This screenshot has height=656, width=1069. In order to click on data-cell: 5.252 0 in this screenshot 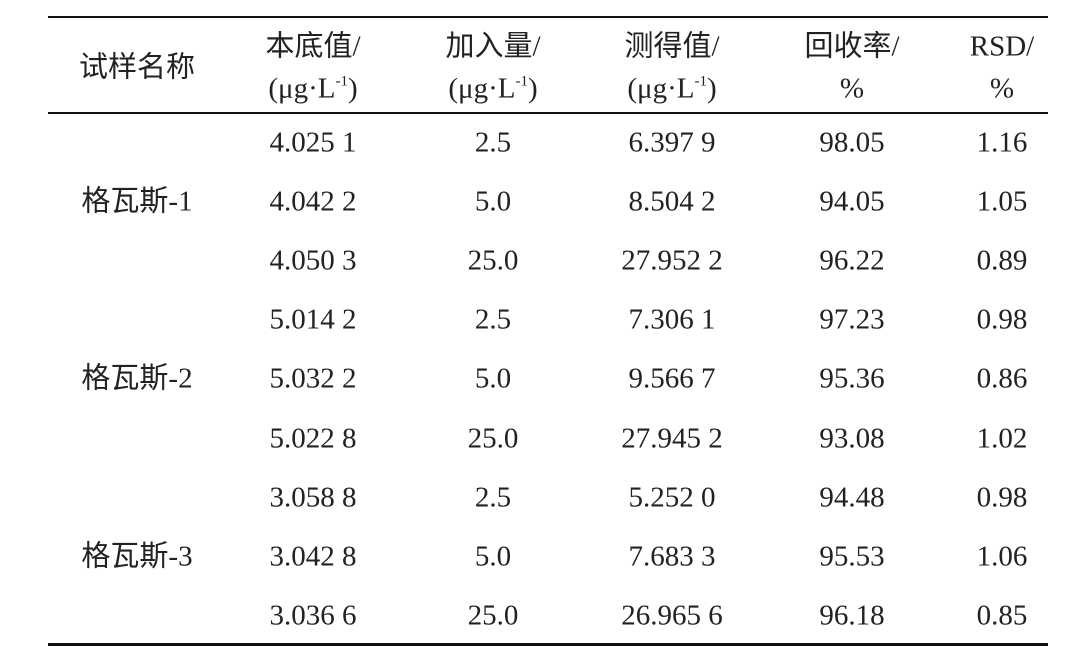, I will do `click(672, 497)`.